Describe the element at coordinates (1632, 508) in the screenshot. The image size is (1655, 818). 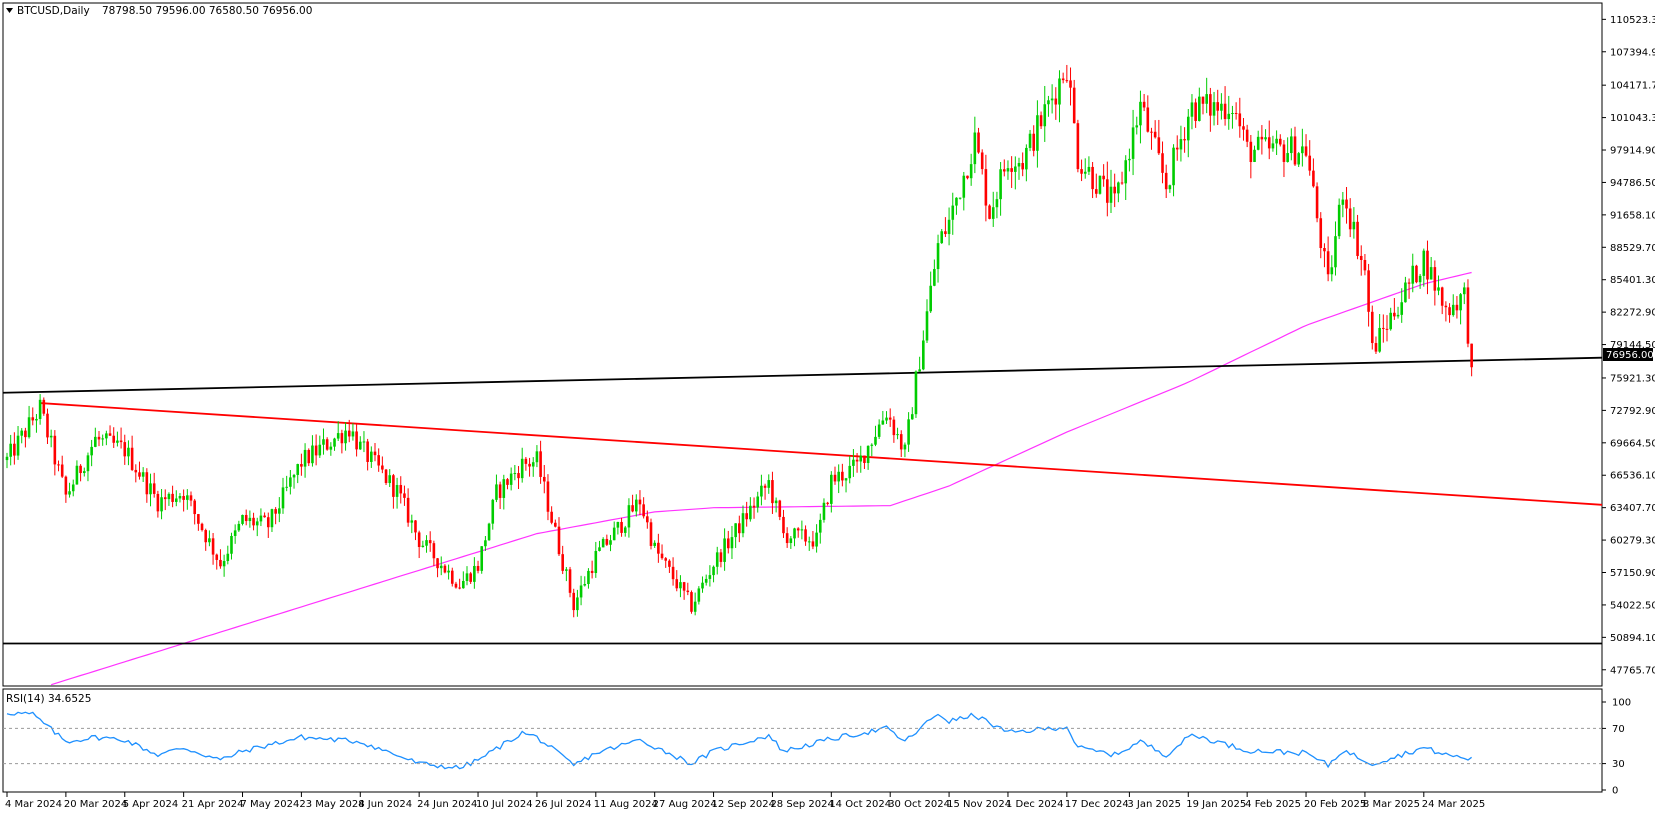
I see `price-tick-label: 63407.70` at that location.